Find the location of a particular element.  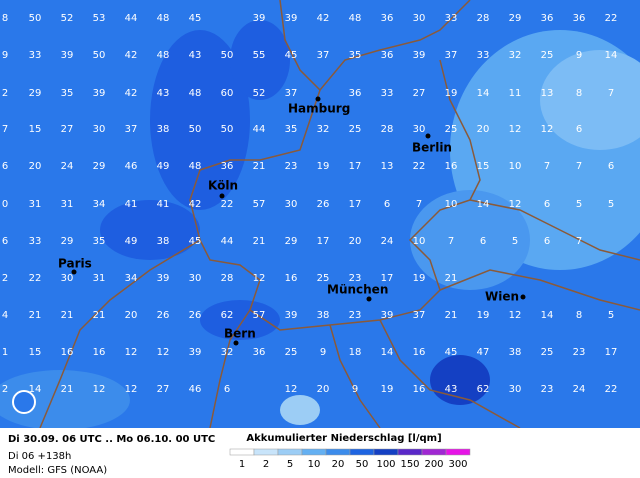

grid-value: 1 is located at coordinates (5, 352).